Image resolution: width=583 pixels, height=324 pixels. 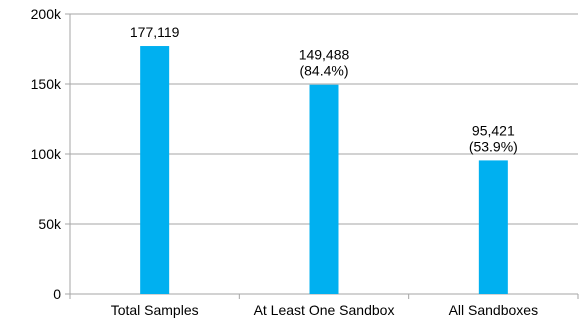 I want to click on y-tick-label: 50k, so click(x=50, y=224).